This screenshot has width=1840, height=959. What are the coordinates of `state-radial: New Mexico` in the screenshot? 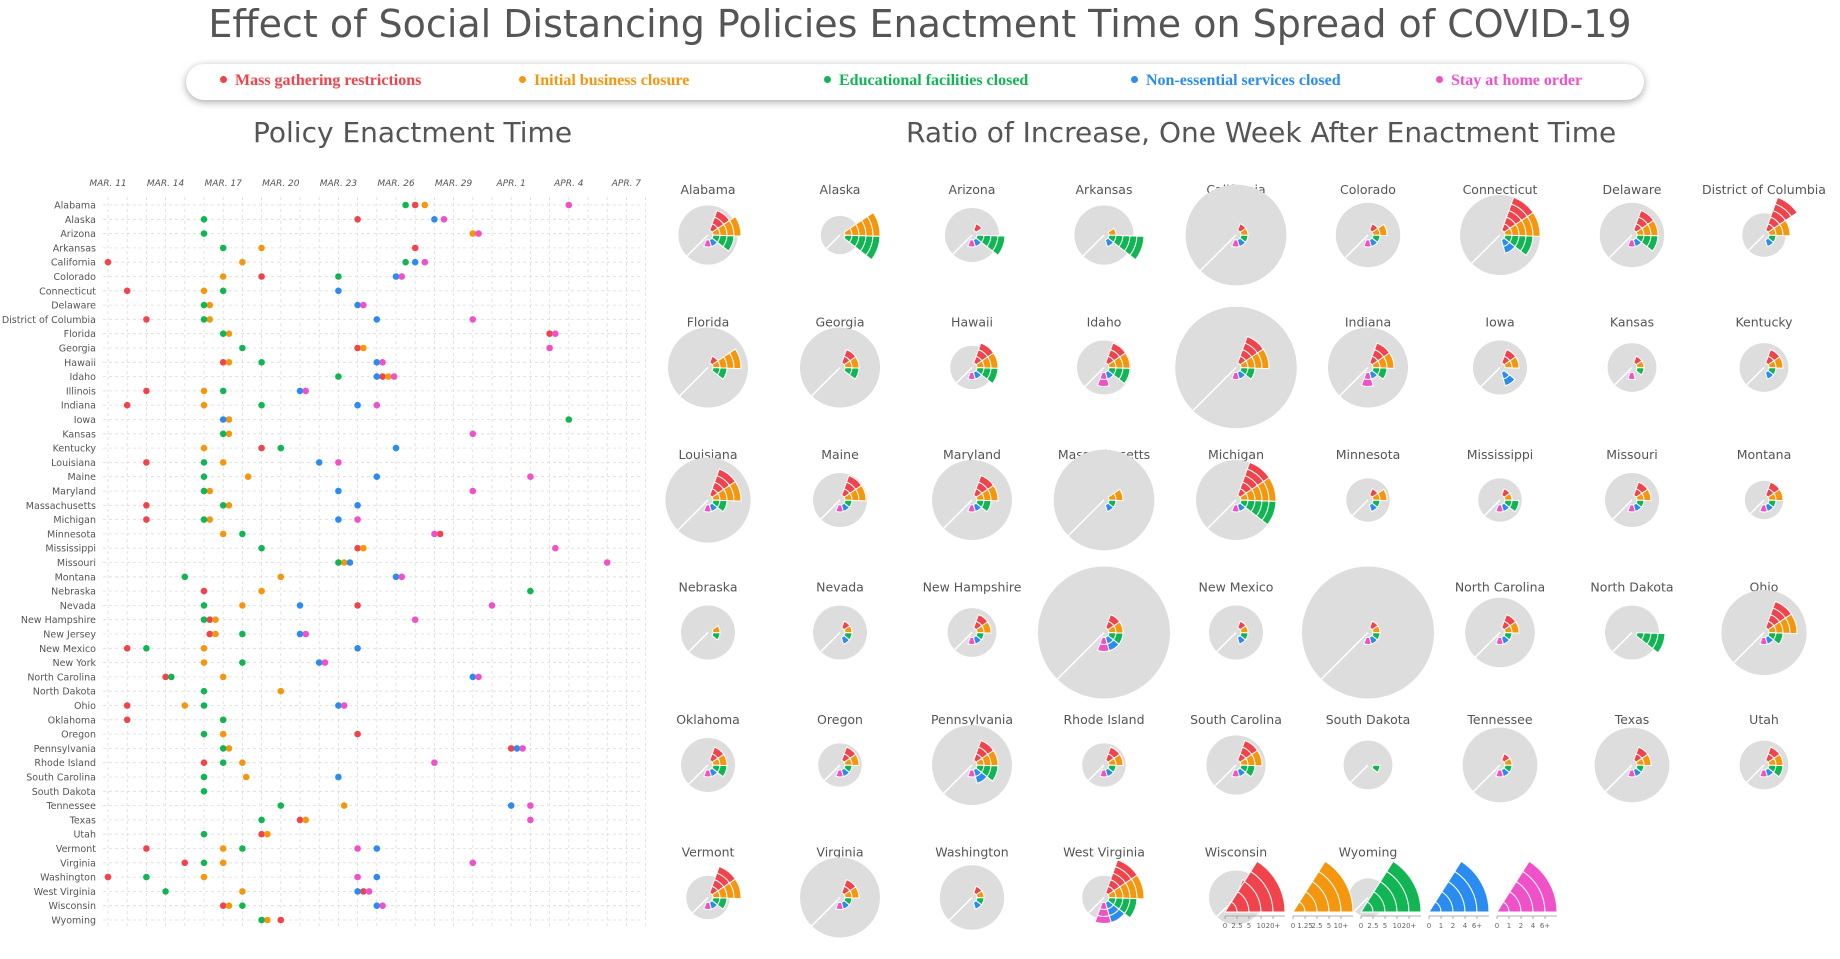 It's located at (1236, 620).